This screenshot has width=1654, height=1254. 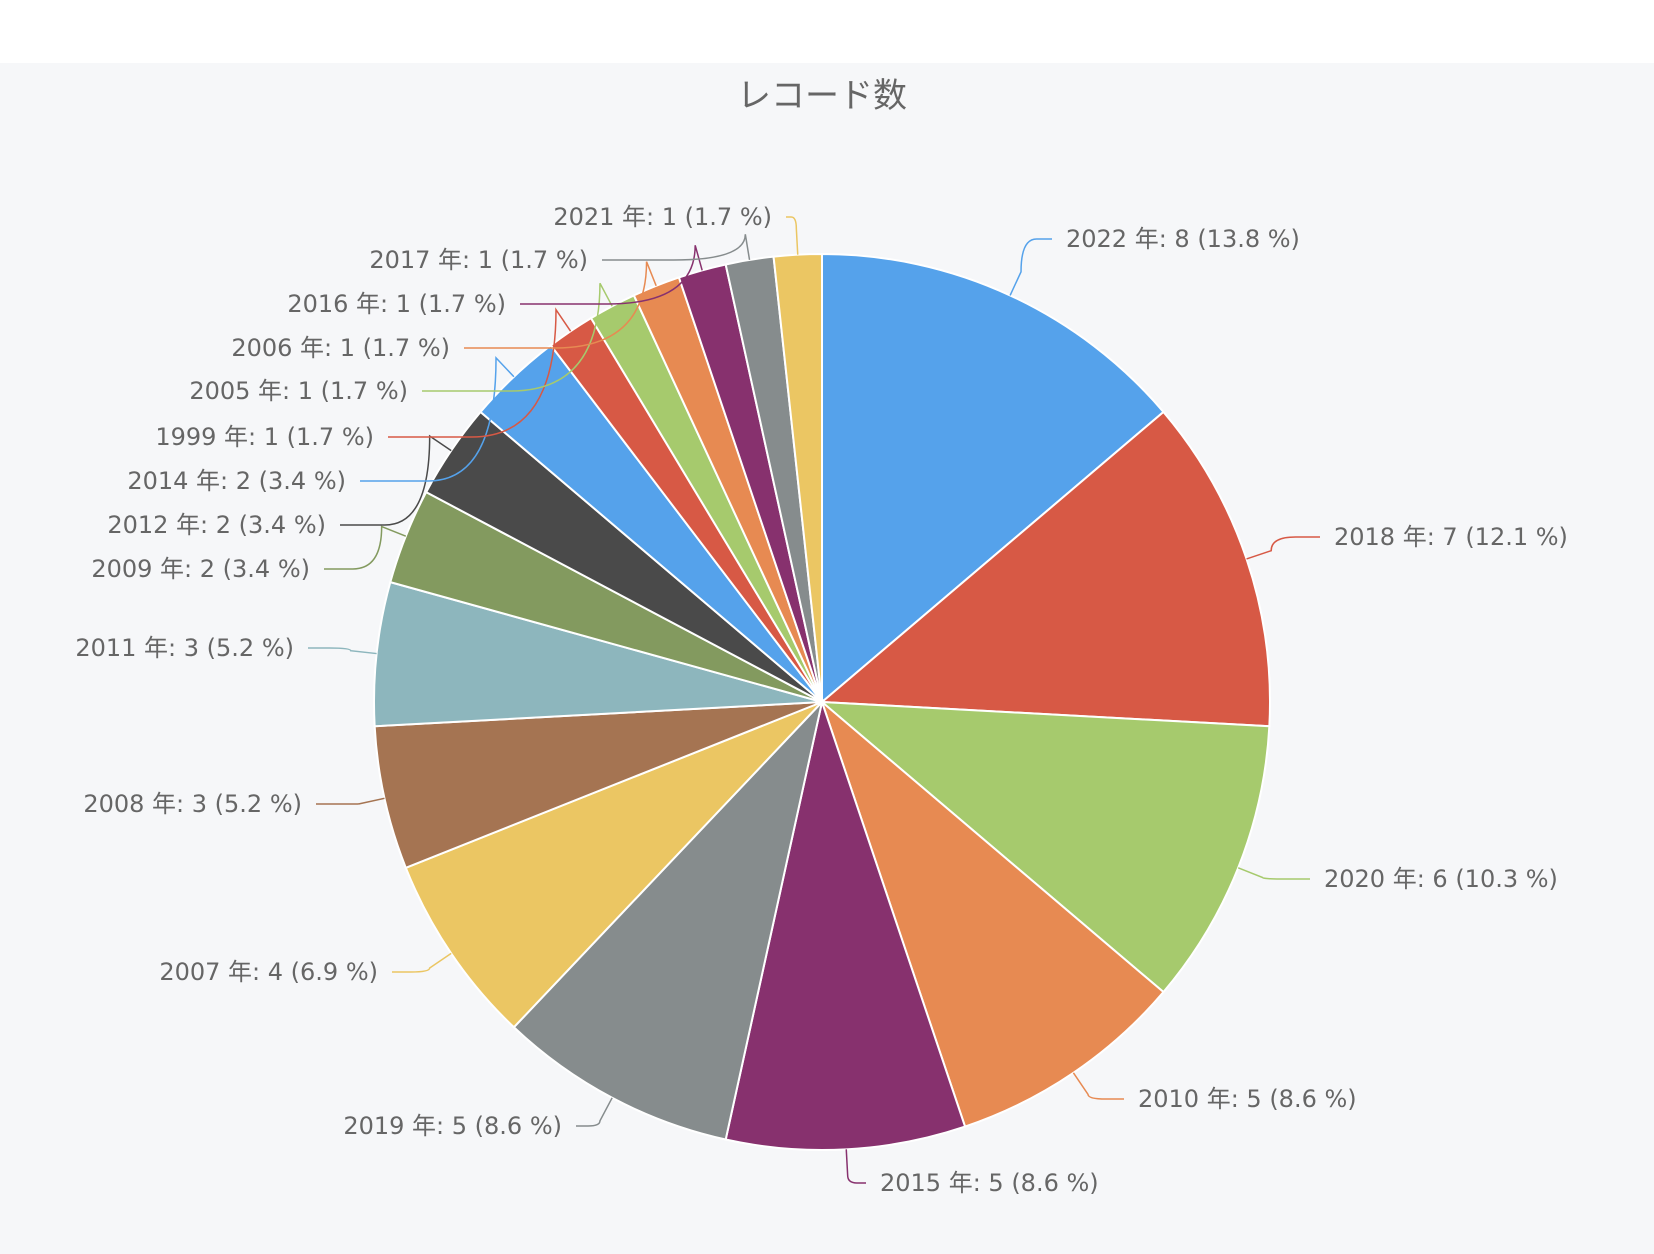 What do you see at coordinates (1183, 239) in the screenshot?
I see `slice-label: 2022 年: 8 (13.8 %)` at bounding box center [1183, 239].